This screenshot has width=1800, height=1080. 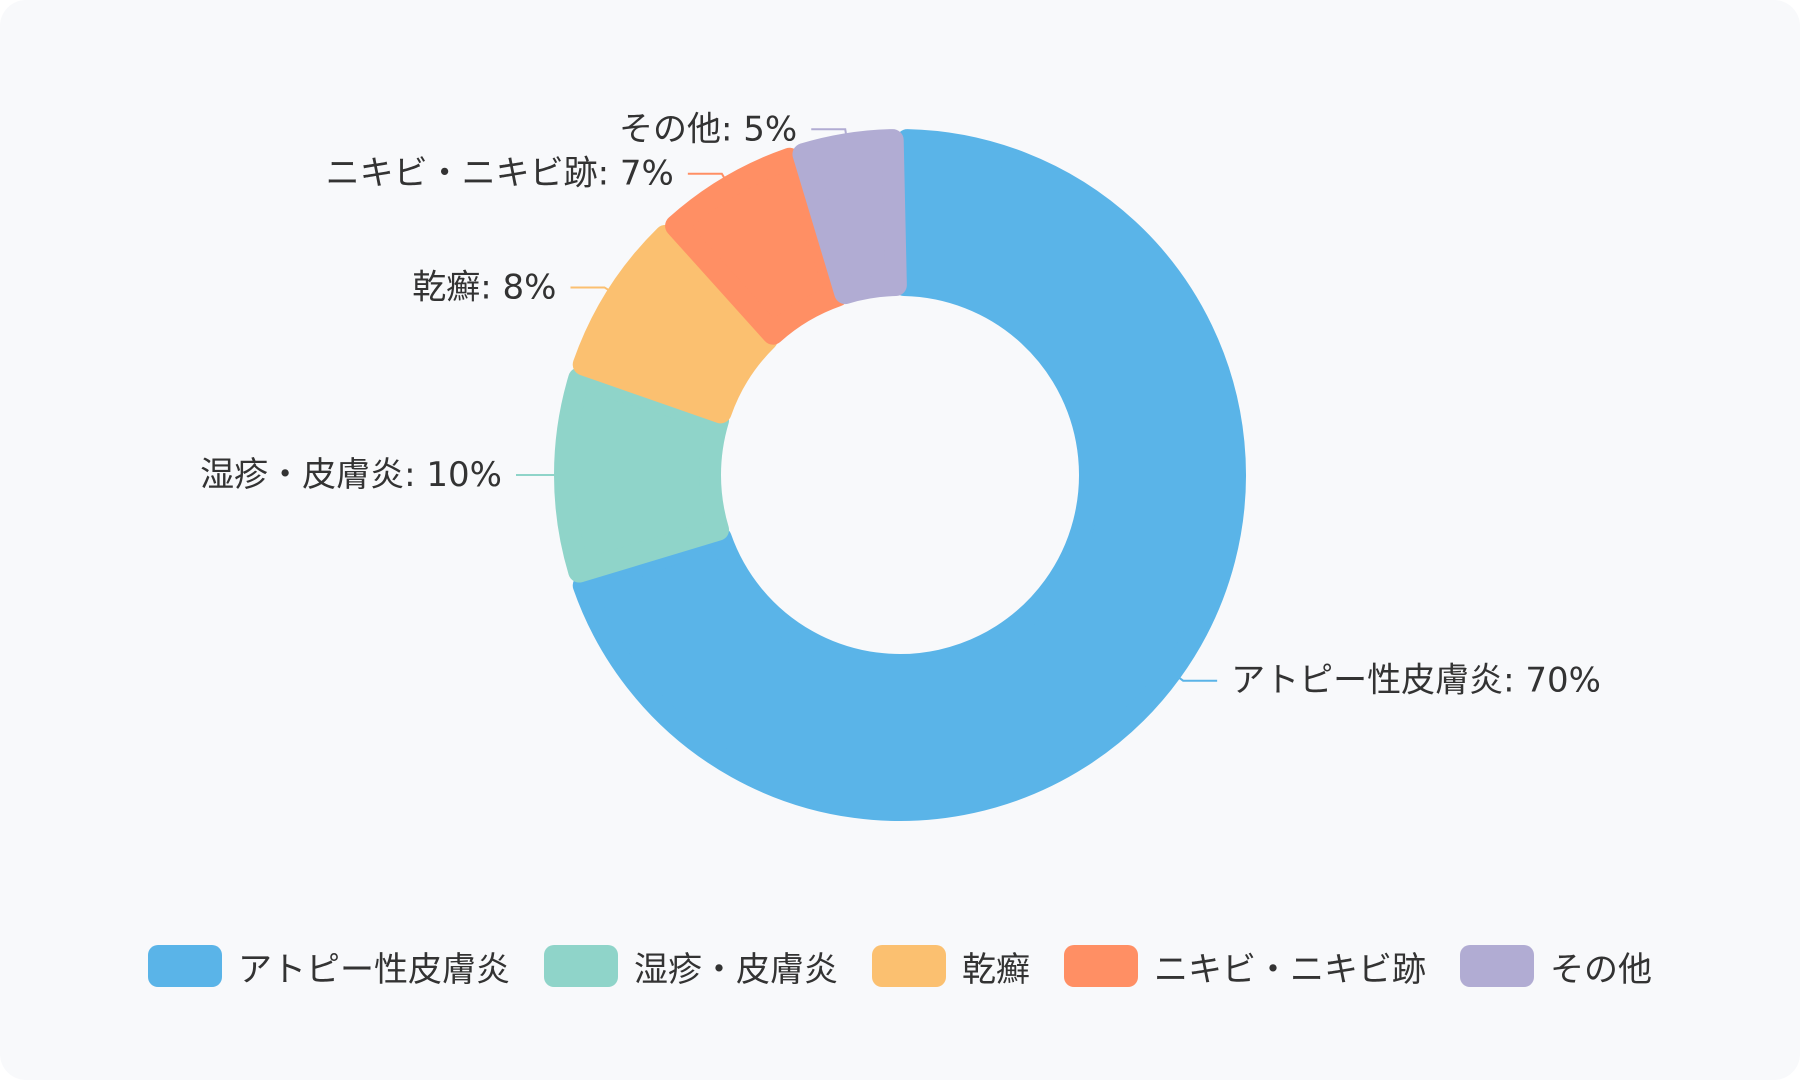 I want to click on legend-item-atopic: アトピー性皮膚炎, so click(x=329, y=966).